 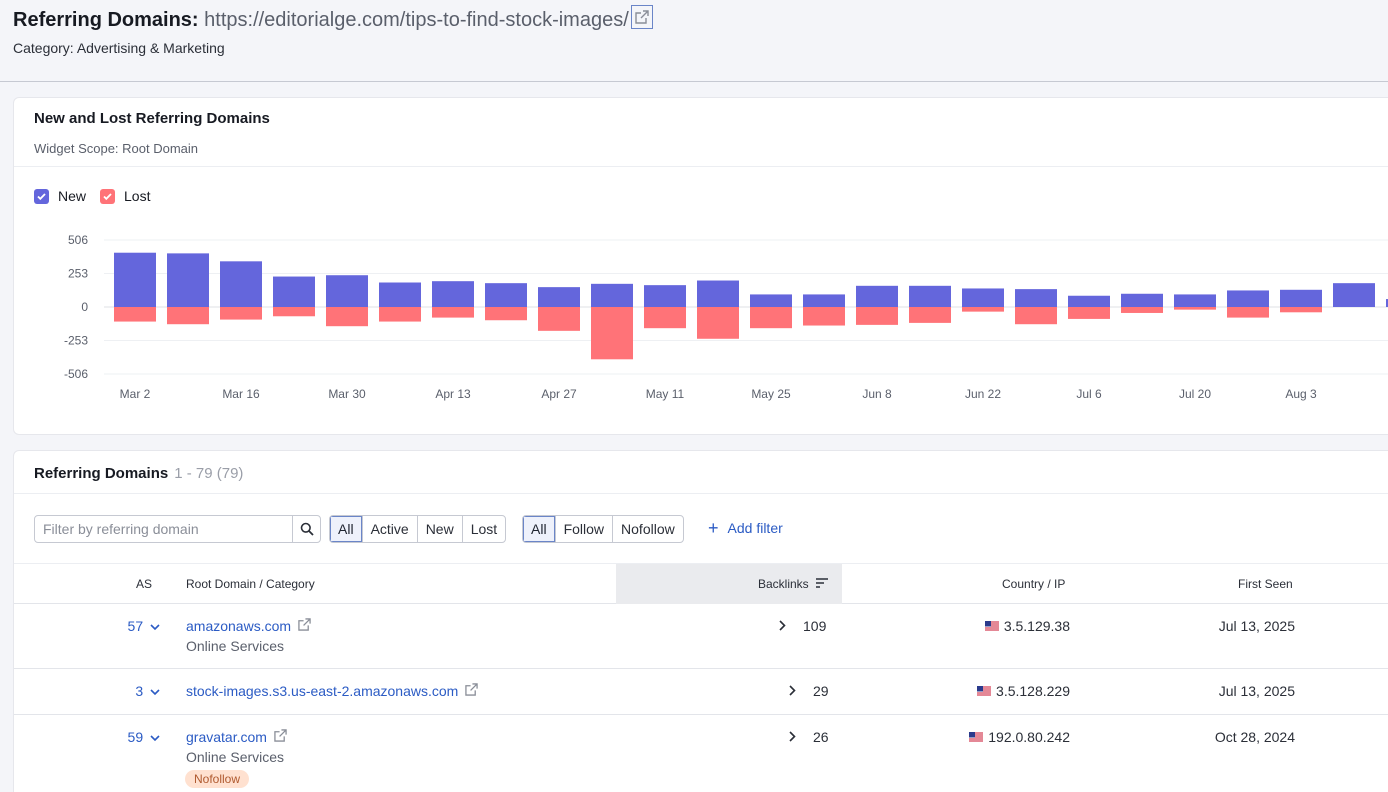 What do you see at coordinates (101, 473) in the screenshot?
I see `referring-domains-heading: Referring Domains` at bounding box center [101, 473].